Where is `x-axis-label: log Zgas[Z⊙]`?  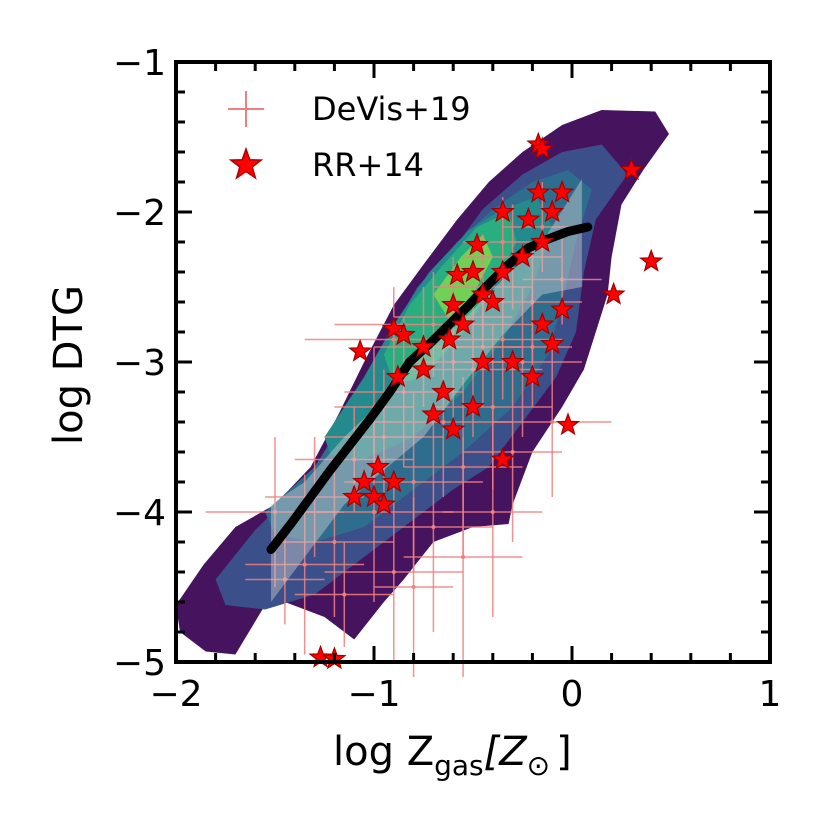
x-axis-label: log Zgas[Z⊙] is located at coordinates (452, 755).